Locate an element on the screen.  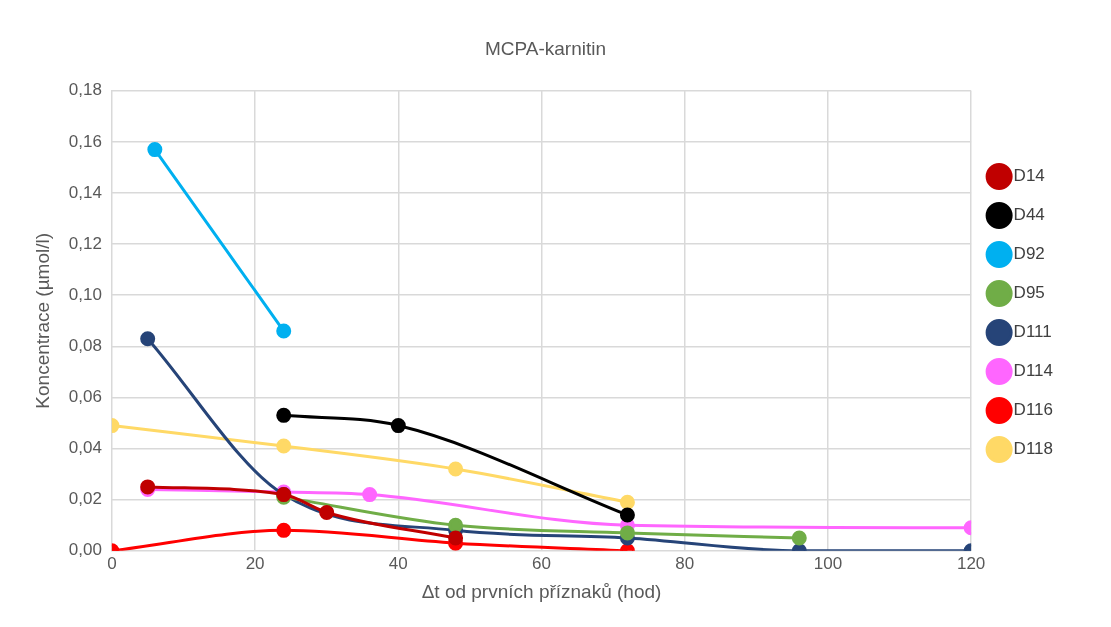
x-axis-title: Δt od prvních příznaků (hod) is located at coordinates (541, 591).